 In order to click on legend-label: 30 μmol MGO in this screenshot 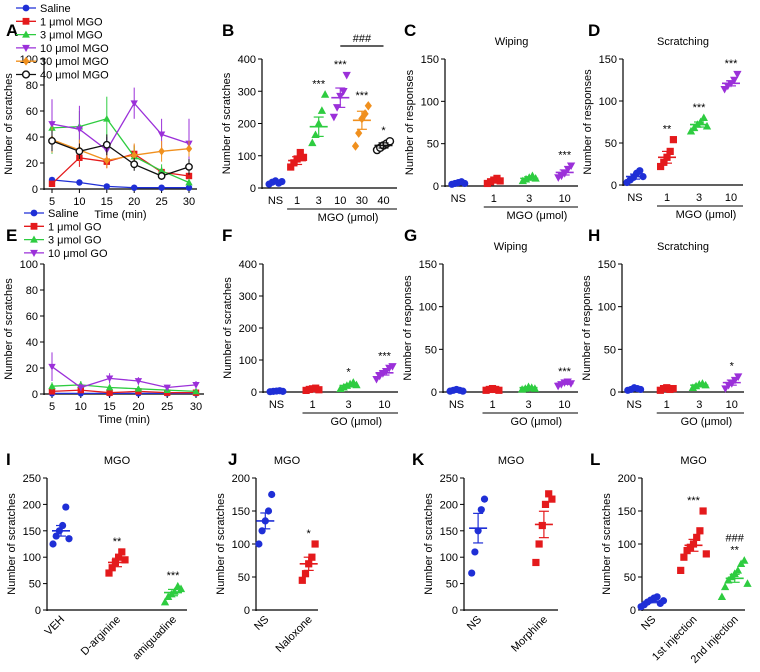, I will do `click(74, 62)`.